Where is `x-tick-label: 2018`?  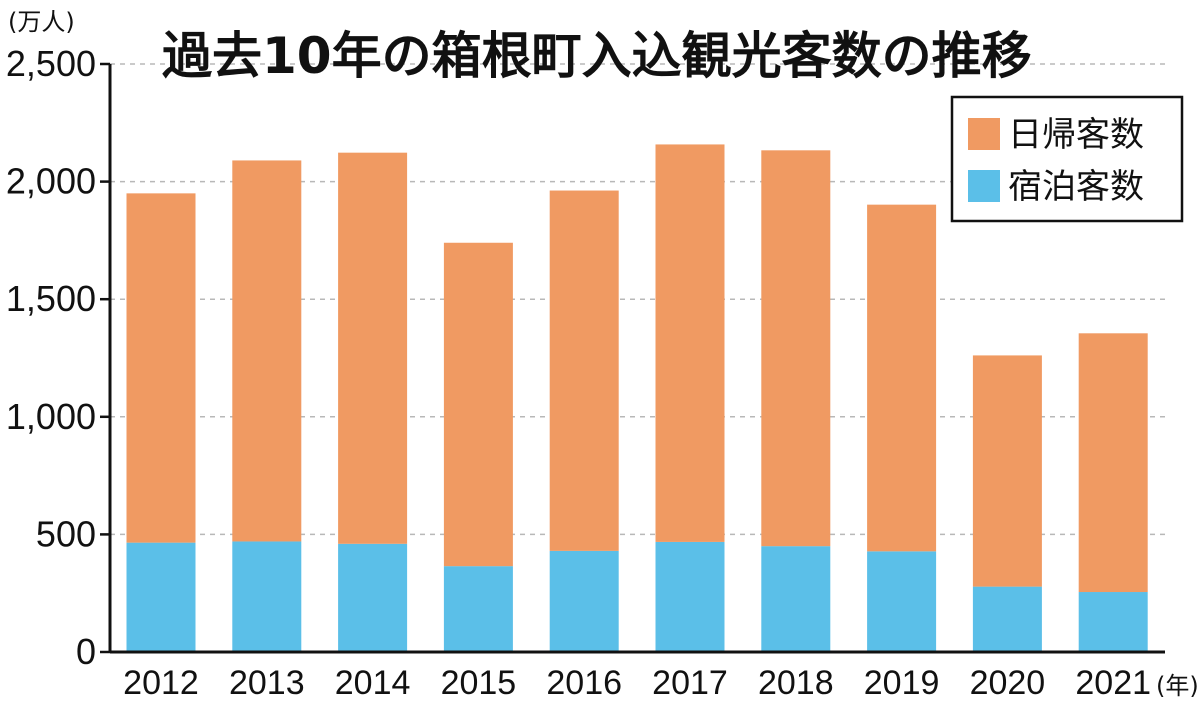
x-tick-label: 2018 is located at coordinates (796, 683).